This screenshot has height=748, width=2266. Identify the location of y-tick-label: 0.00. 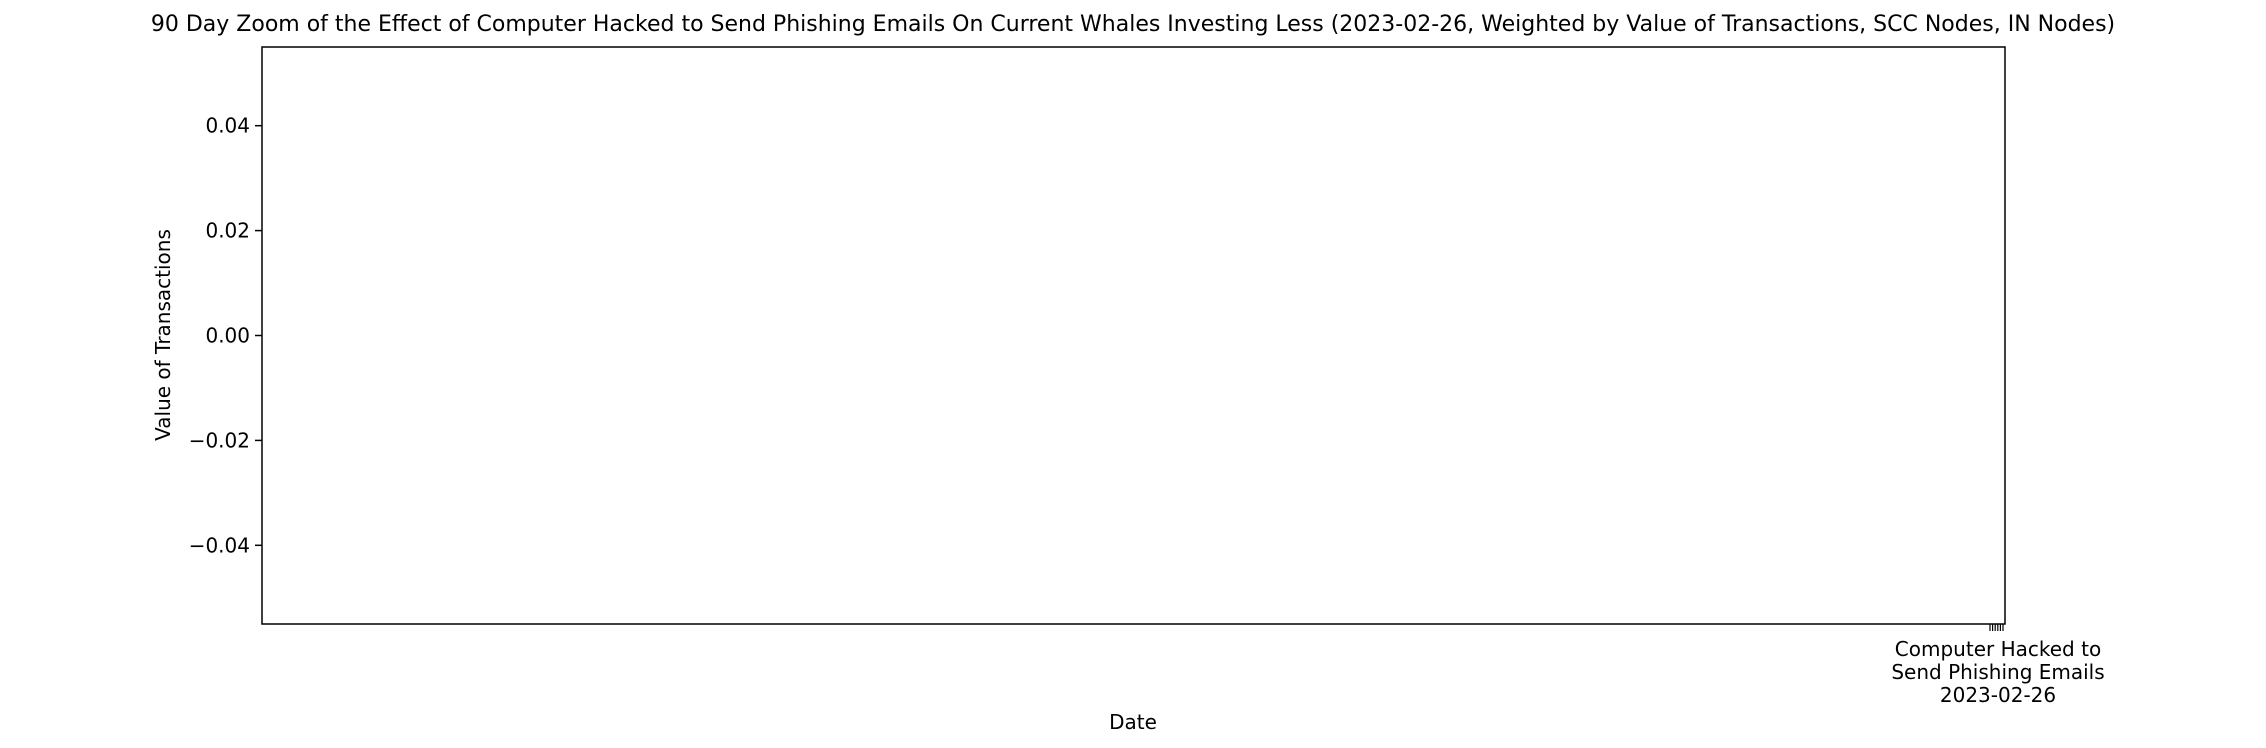
(227, 336).